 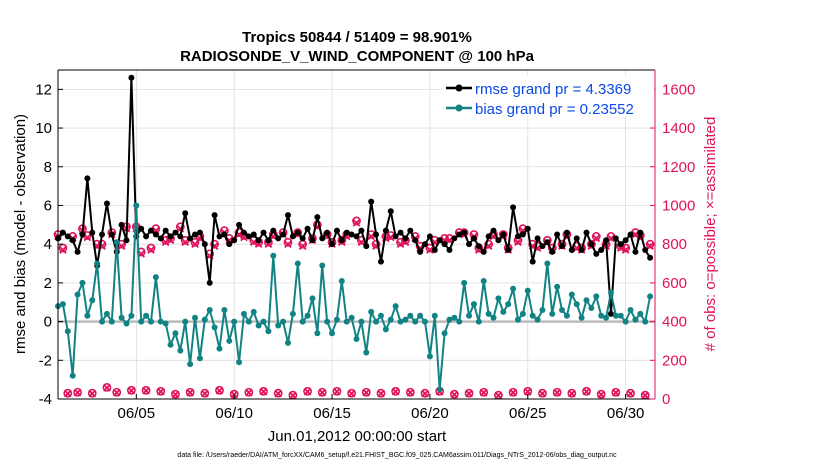 I want to click on y-axis-left-label: rmse and bias (model - observation), so click(x=20, y=234).